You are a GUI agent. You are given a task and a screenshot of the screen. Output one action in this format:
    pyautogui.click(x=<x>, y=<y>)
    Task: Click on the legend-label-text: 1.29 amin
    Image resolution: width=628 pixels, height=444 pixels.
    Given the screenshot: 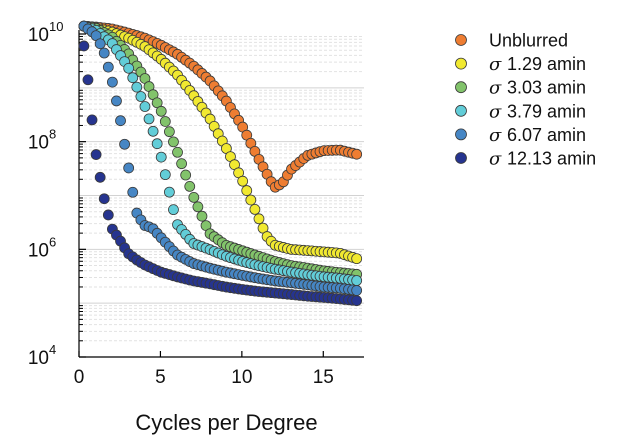 What is the action you would take?
    pyautogui.click(x=546, y=64)
    